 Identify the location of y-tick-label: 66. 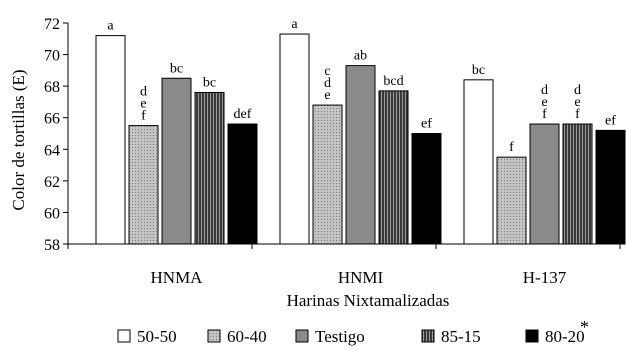
(52, 119).